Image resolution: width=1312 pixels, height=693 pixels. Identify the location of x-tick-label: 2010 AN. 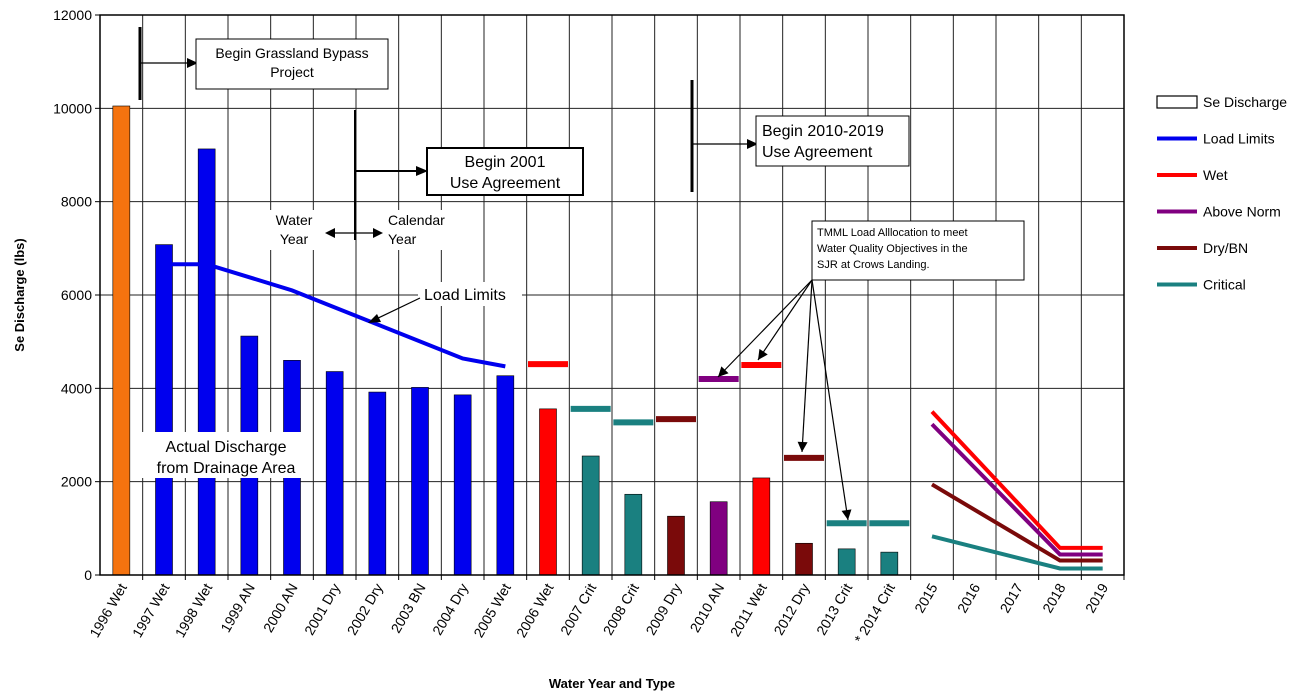
(707, 608).